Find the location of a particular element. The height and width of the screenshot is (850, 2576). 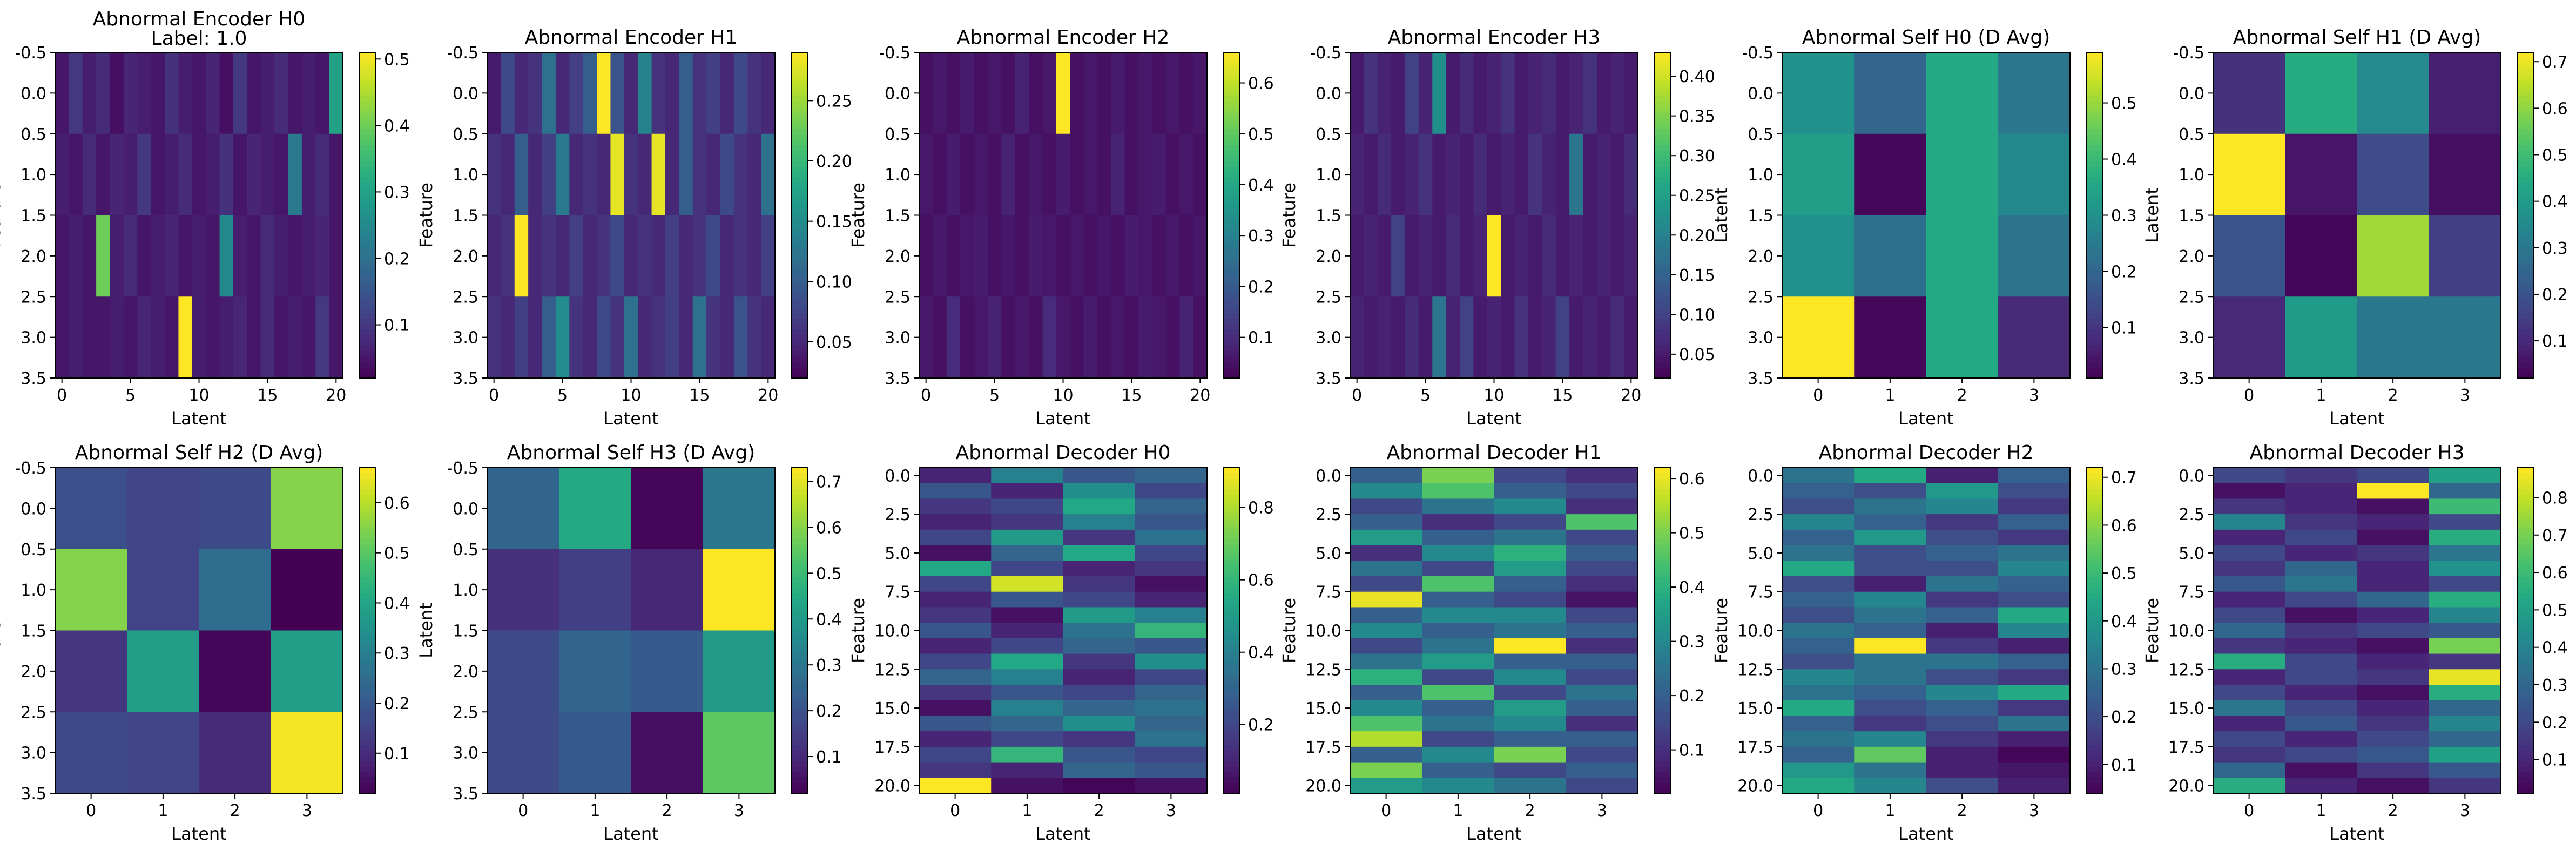

y-tick-label: 3.5 is located at coordinates (1760, 378).